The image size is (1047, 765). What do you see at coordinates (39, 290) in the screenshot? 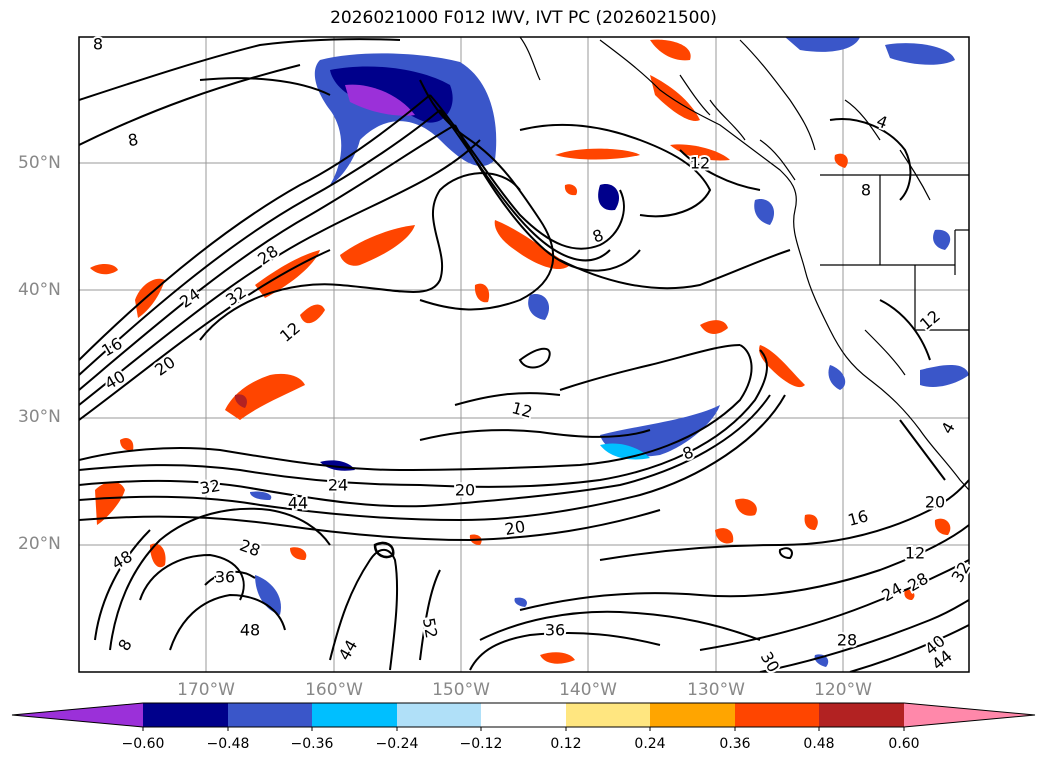
I see `lat-label-40n: 40°N` at bounding box center [39, 290].